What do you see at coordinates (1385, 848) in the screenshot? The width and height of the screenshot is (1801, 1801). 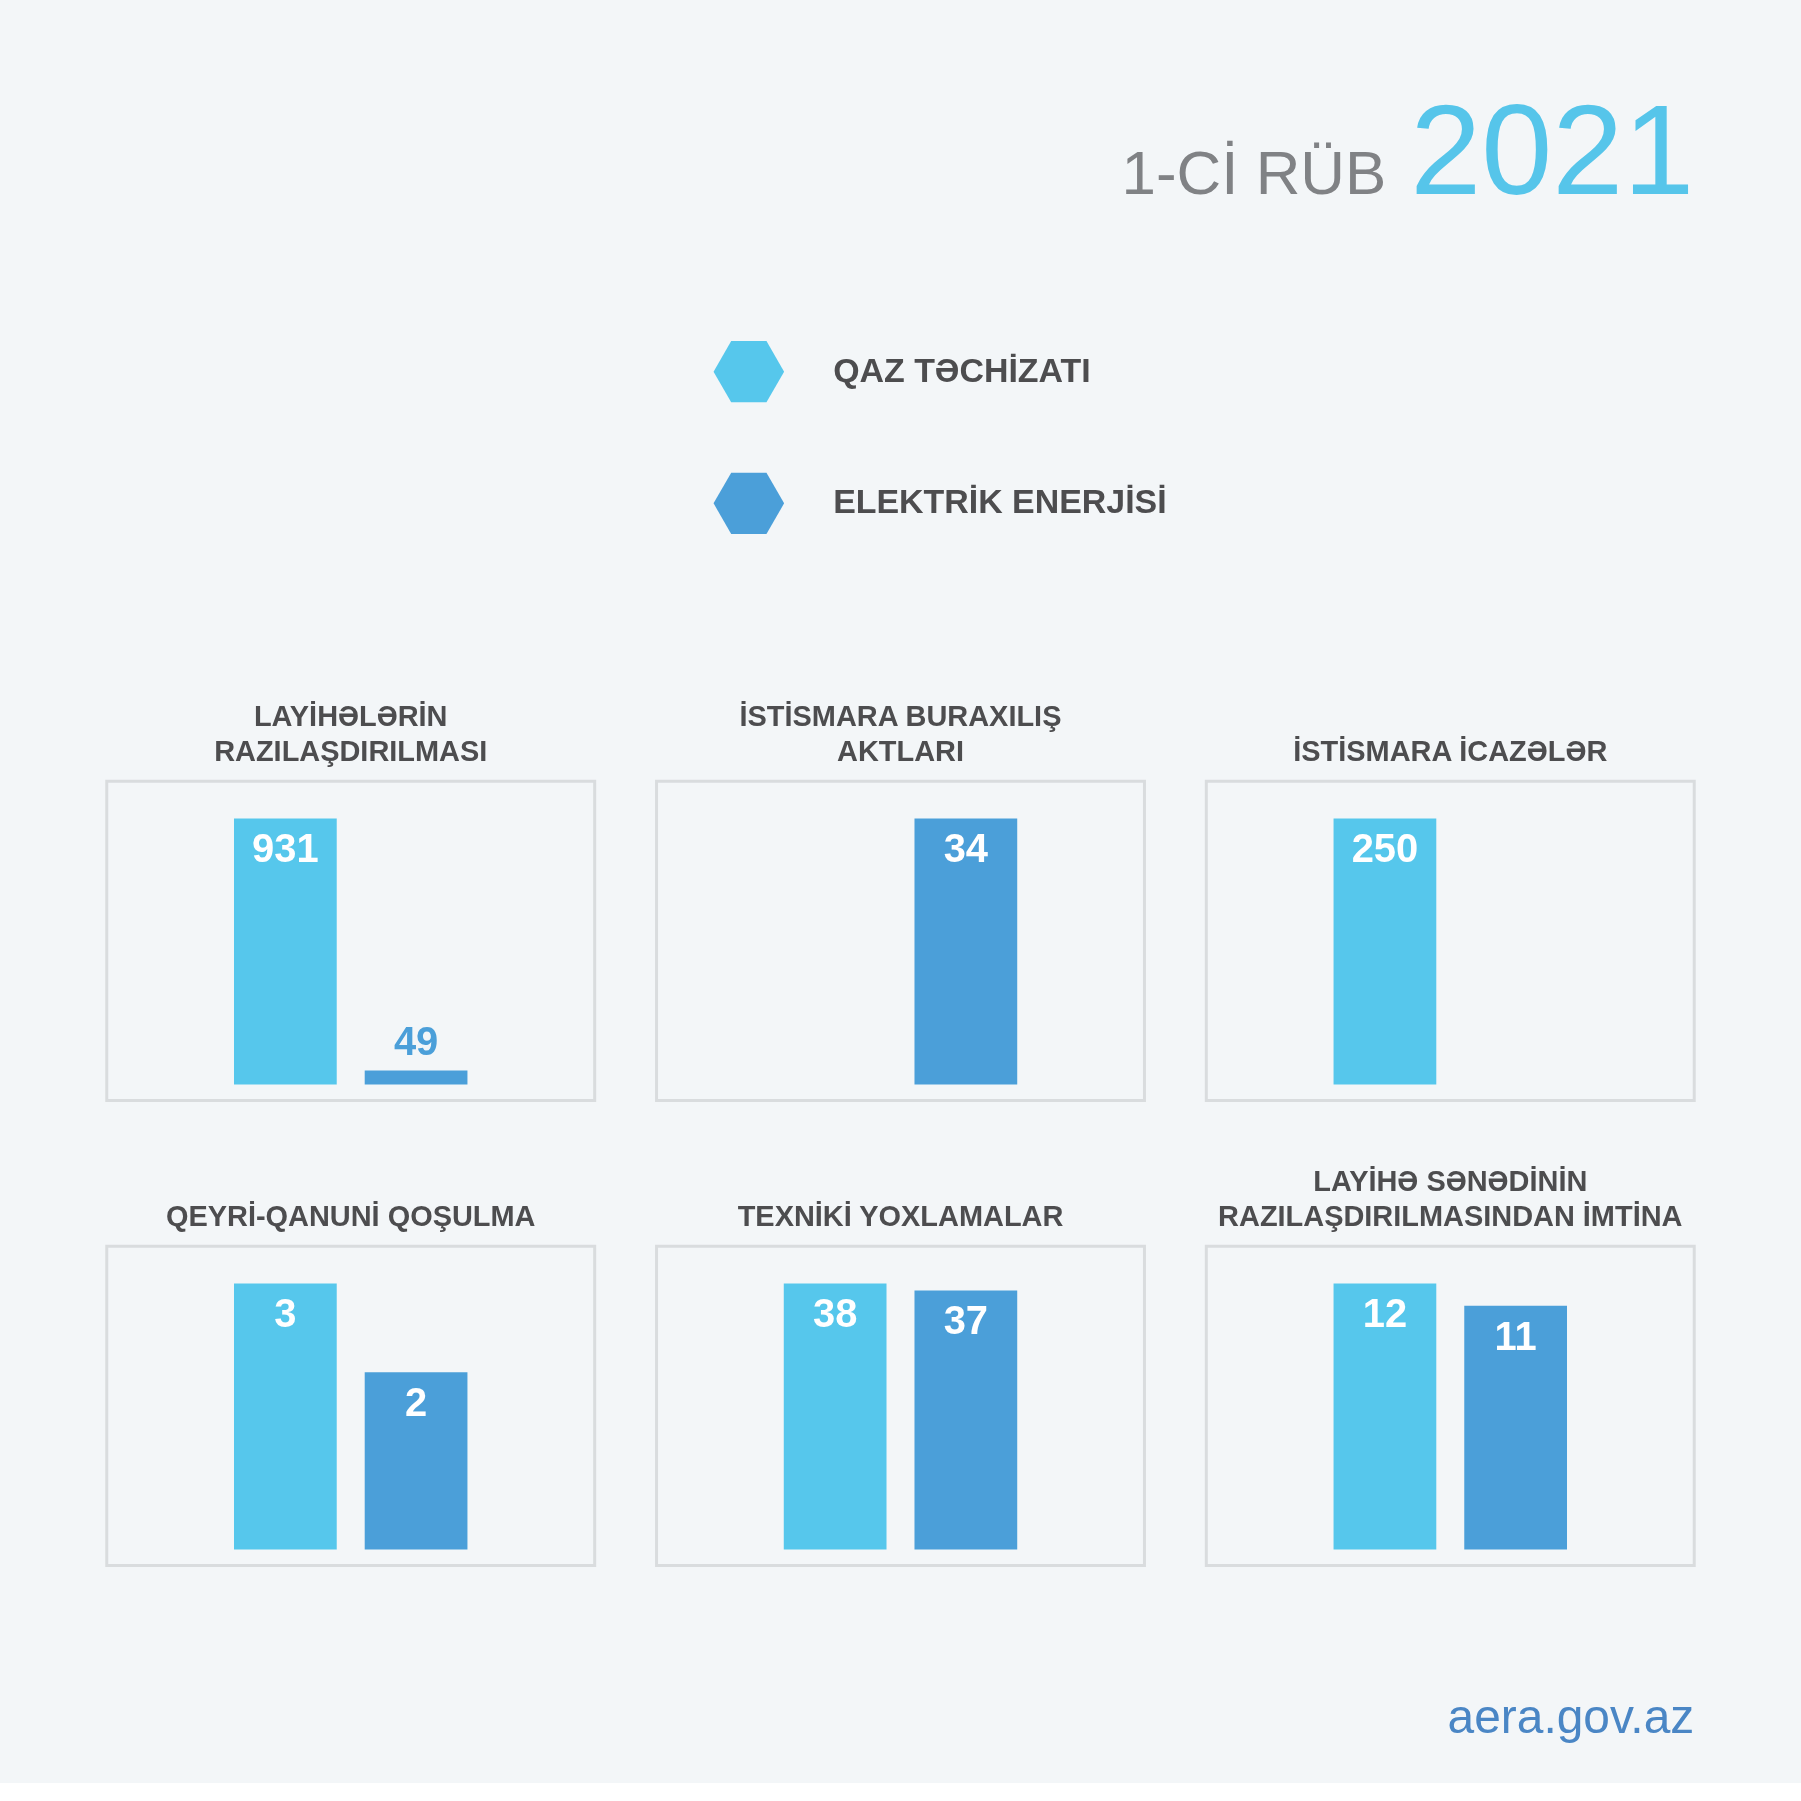 I see `data-label: 250` at bounding box center [1385, 848].